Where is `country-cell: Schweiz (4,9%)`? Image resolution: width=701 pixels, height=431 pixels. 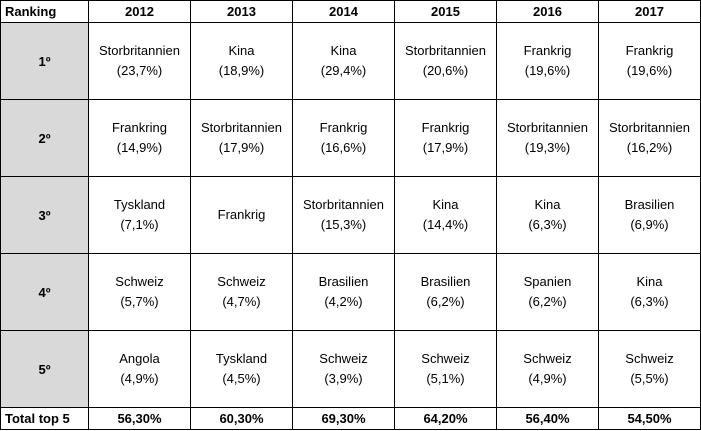
country-cell: Schweiz (4,9%) is located at coordinates (547, 369).